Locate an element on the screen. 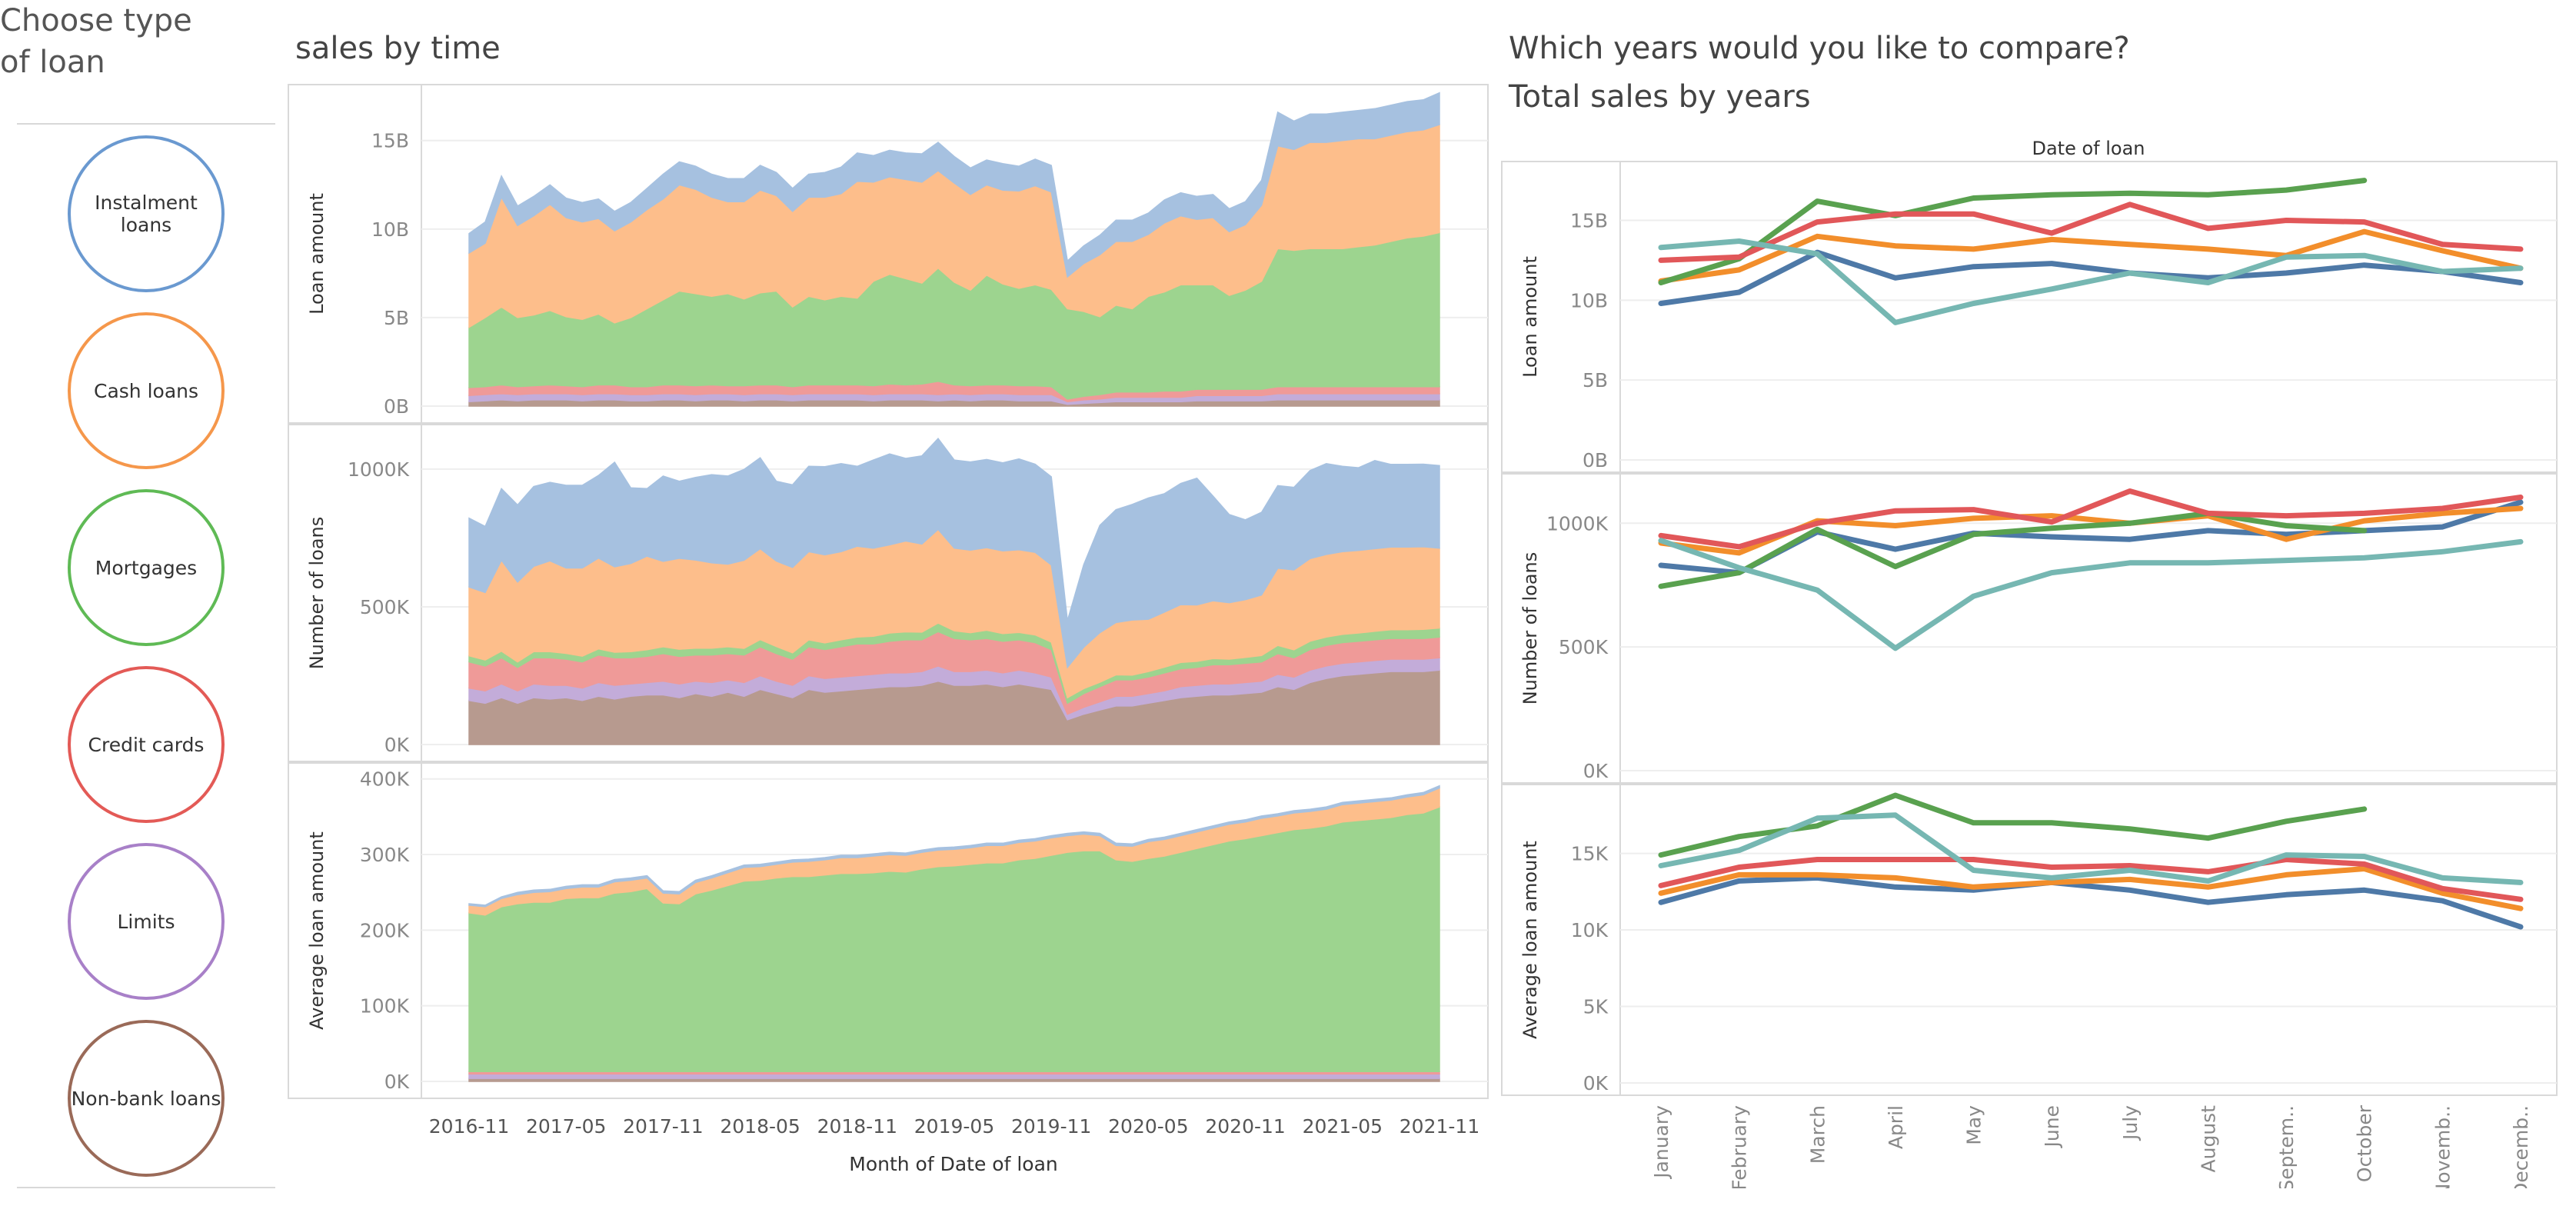 The image size is (2576, 1206). loan-type-button-label: Limits is located at coordinates (146, 922).